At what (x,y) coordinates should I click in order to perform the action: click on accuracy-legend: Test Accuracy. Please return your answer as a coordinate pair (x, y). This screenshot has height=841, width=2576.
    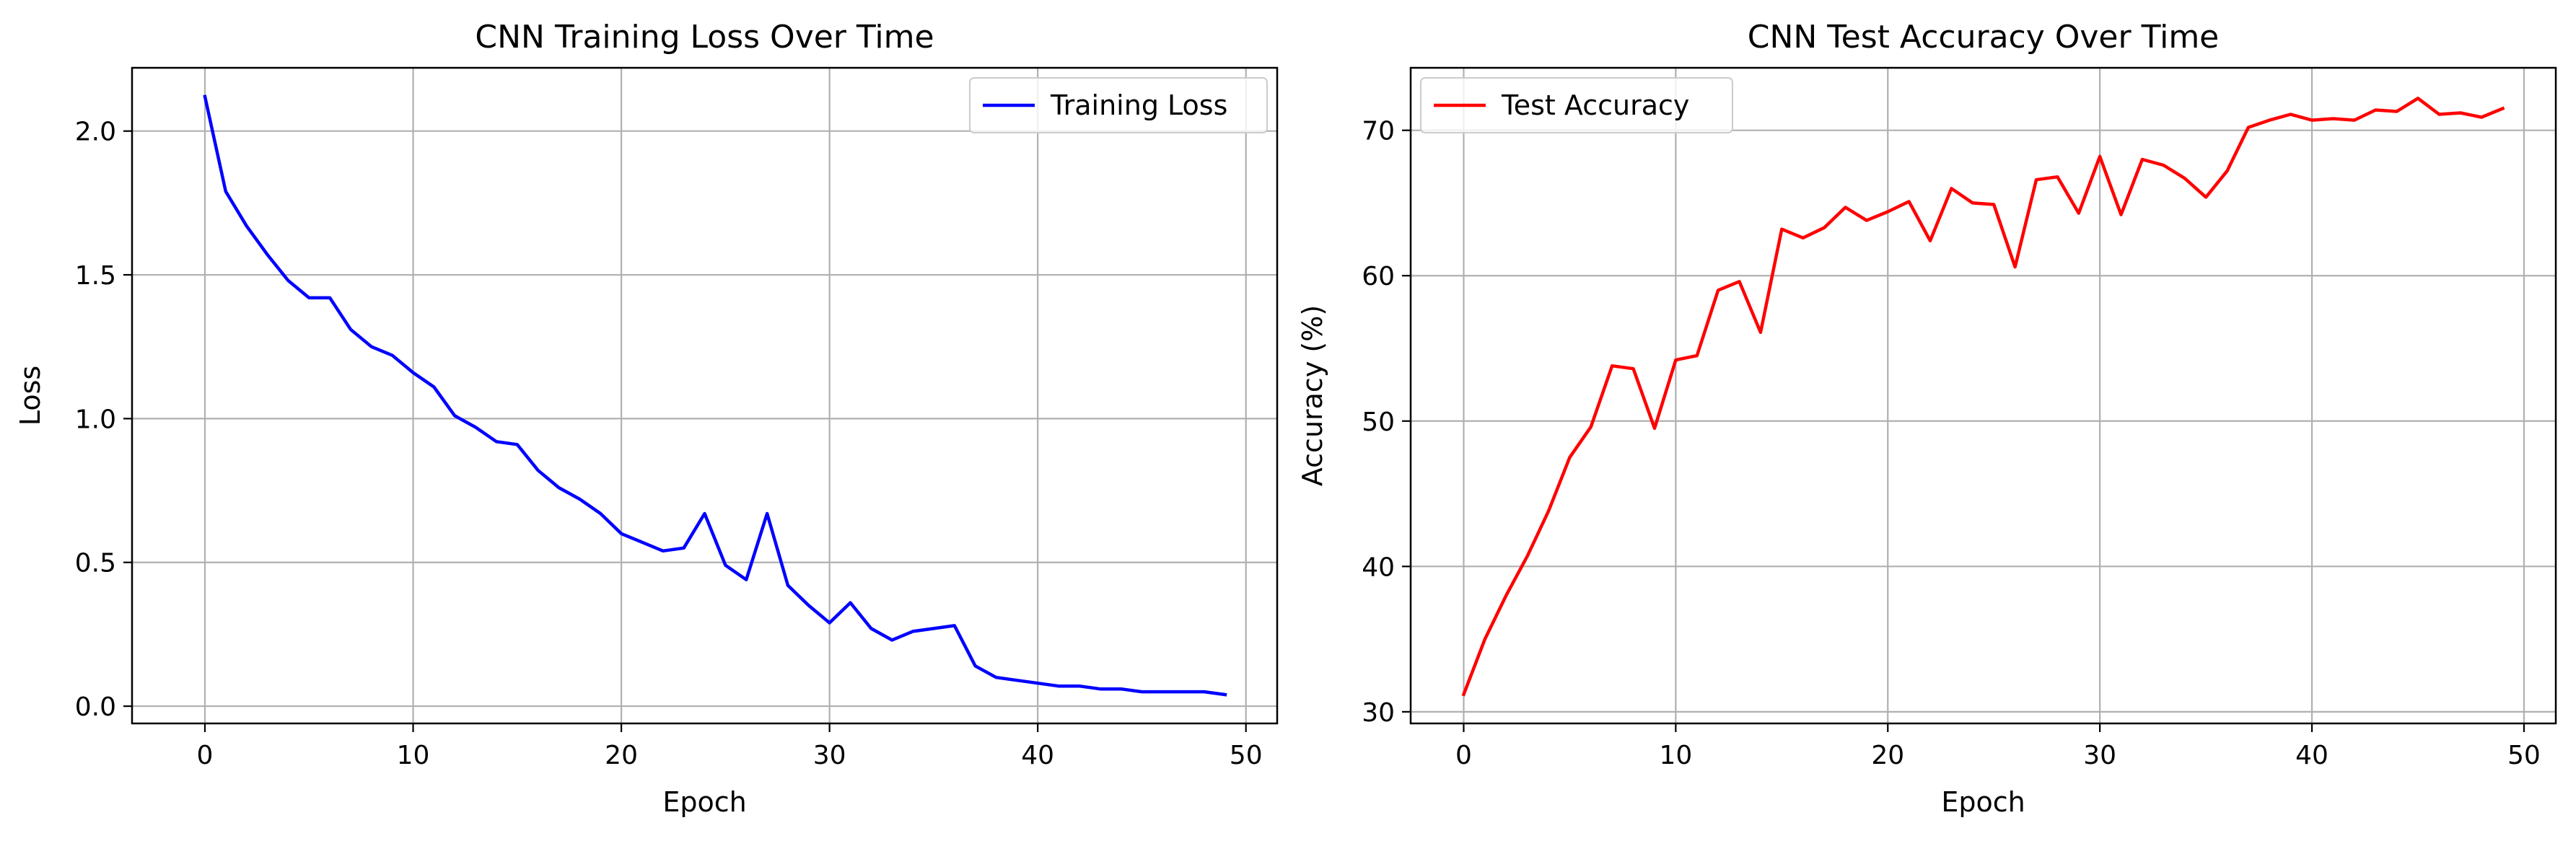
    Looking at the image, I should click on (1576, 105).